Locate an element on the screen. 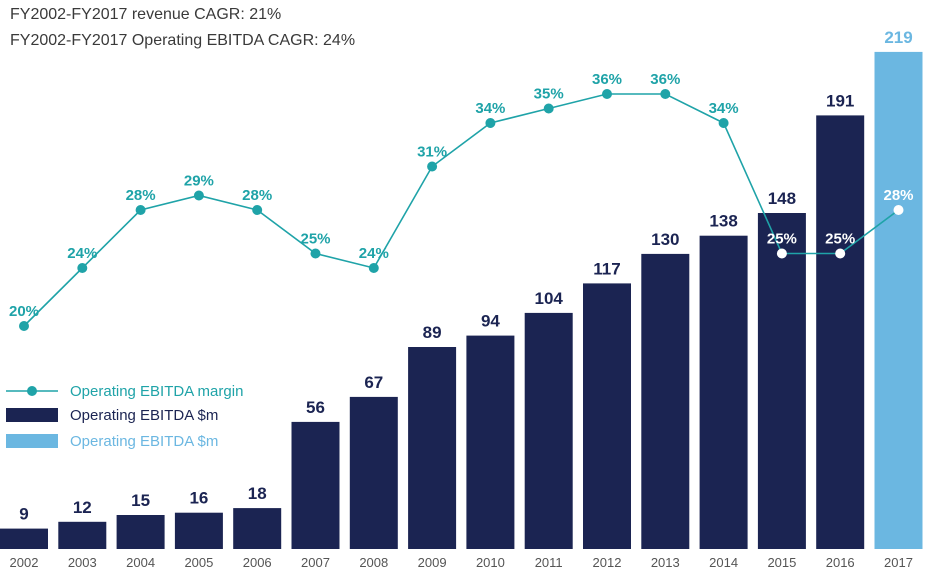 This screenshot has width=940, height=573. margin-label-2011: 35% is located at coordinates (549, 94).